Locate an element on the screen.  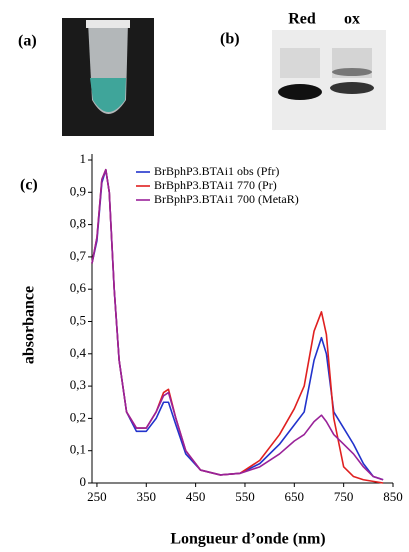
x-tick-label: 350 is located at coordinates (147, 496).